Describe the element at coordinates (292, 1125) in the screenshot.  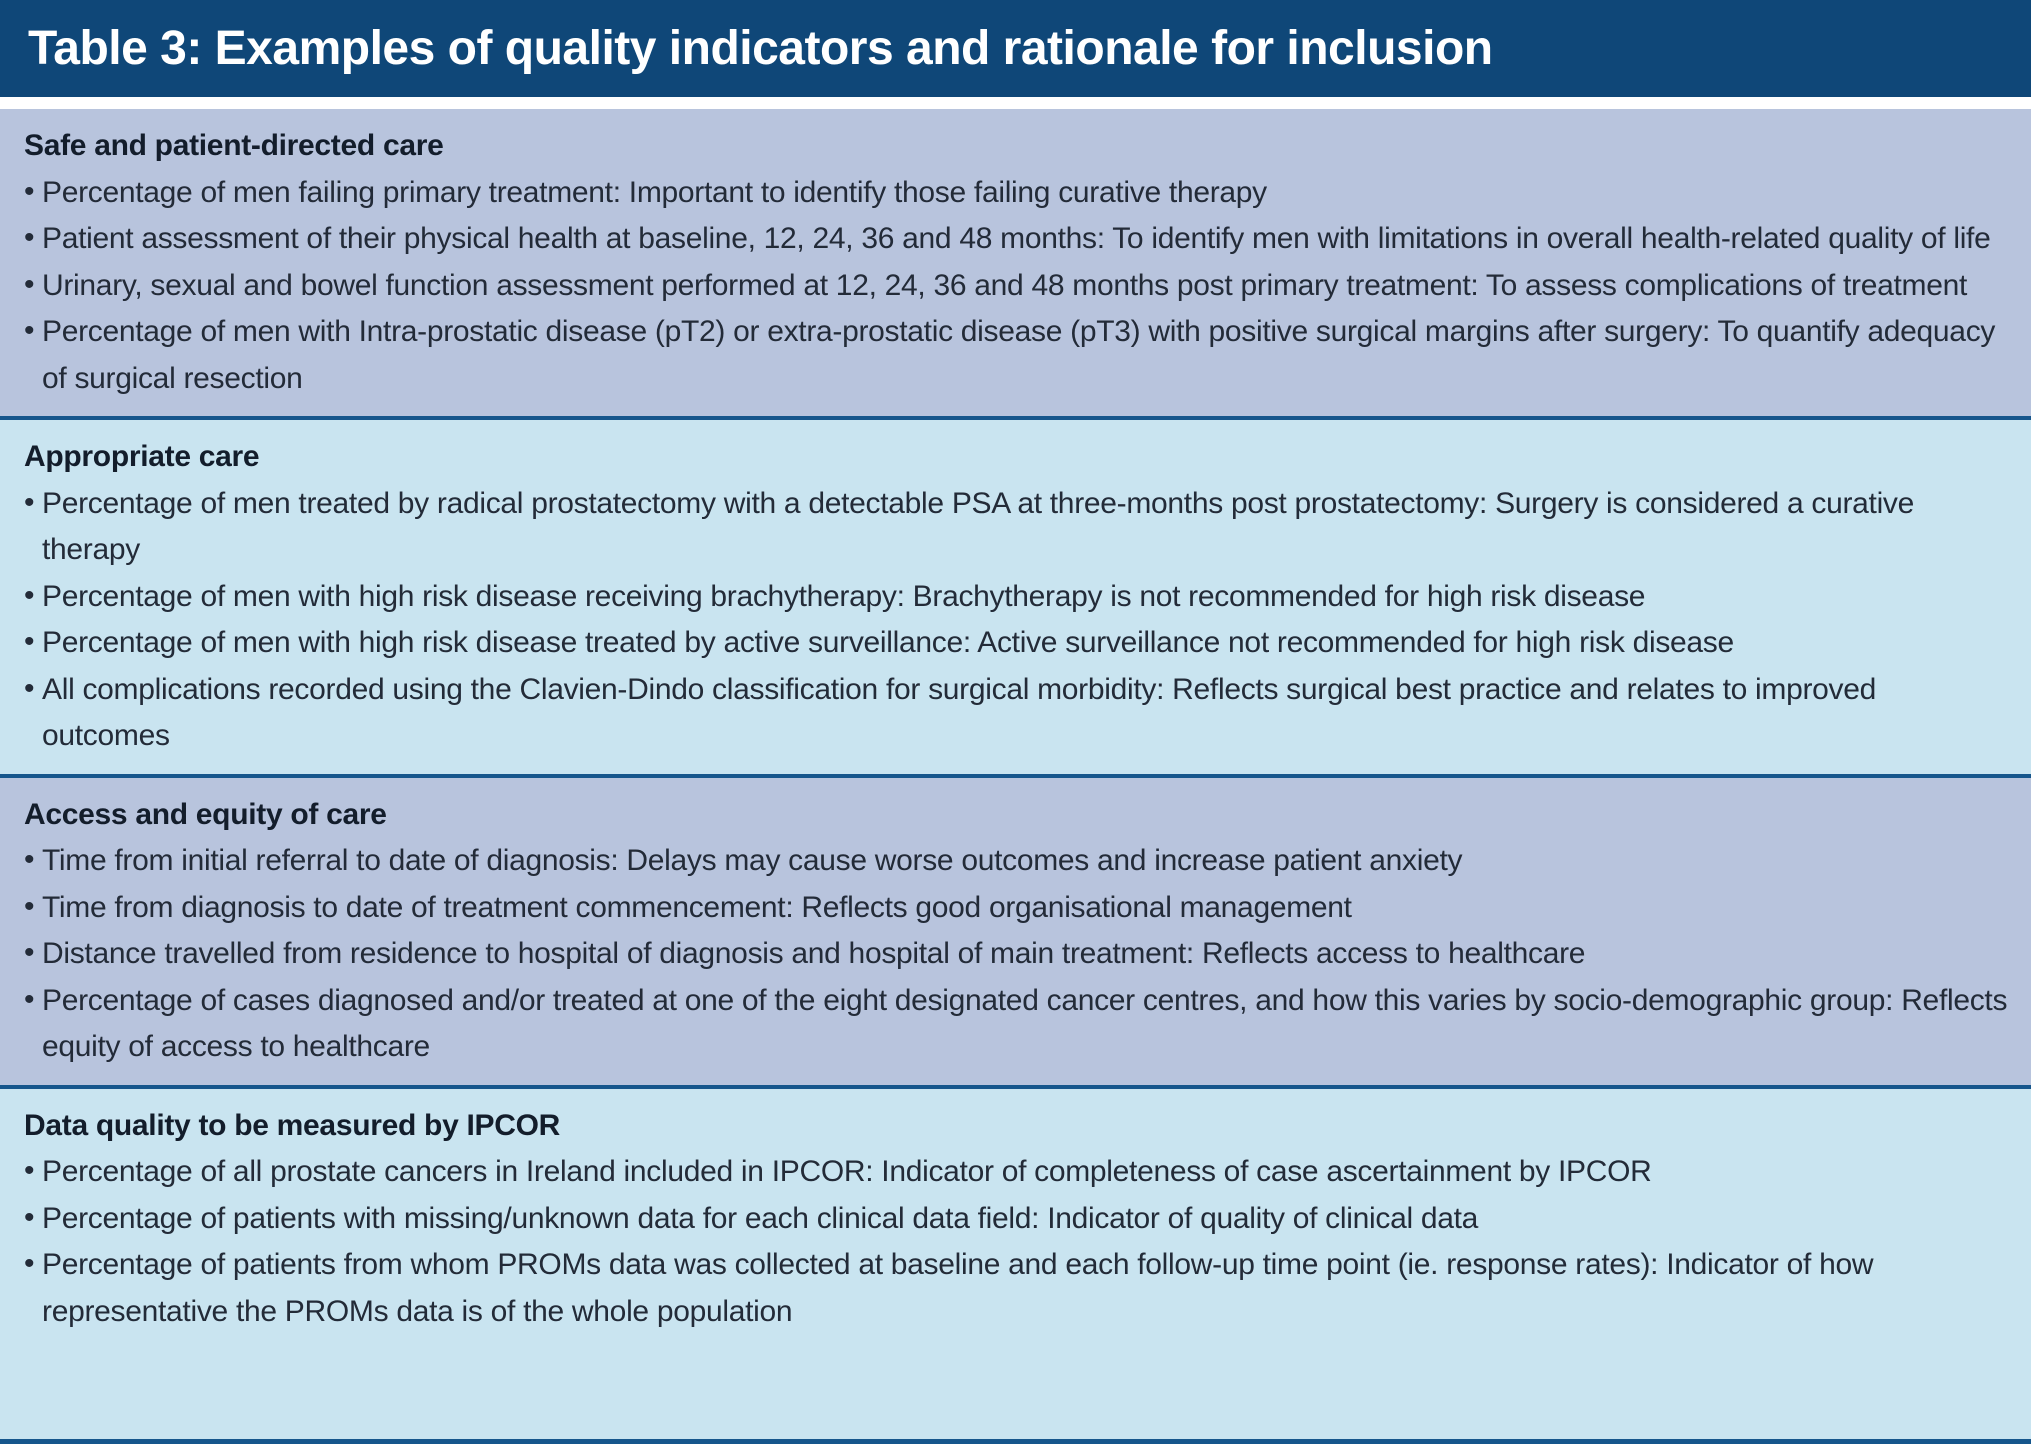
I see `section-heading: Data quality to be measured by IPCOR` at that location.